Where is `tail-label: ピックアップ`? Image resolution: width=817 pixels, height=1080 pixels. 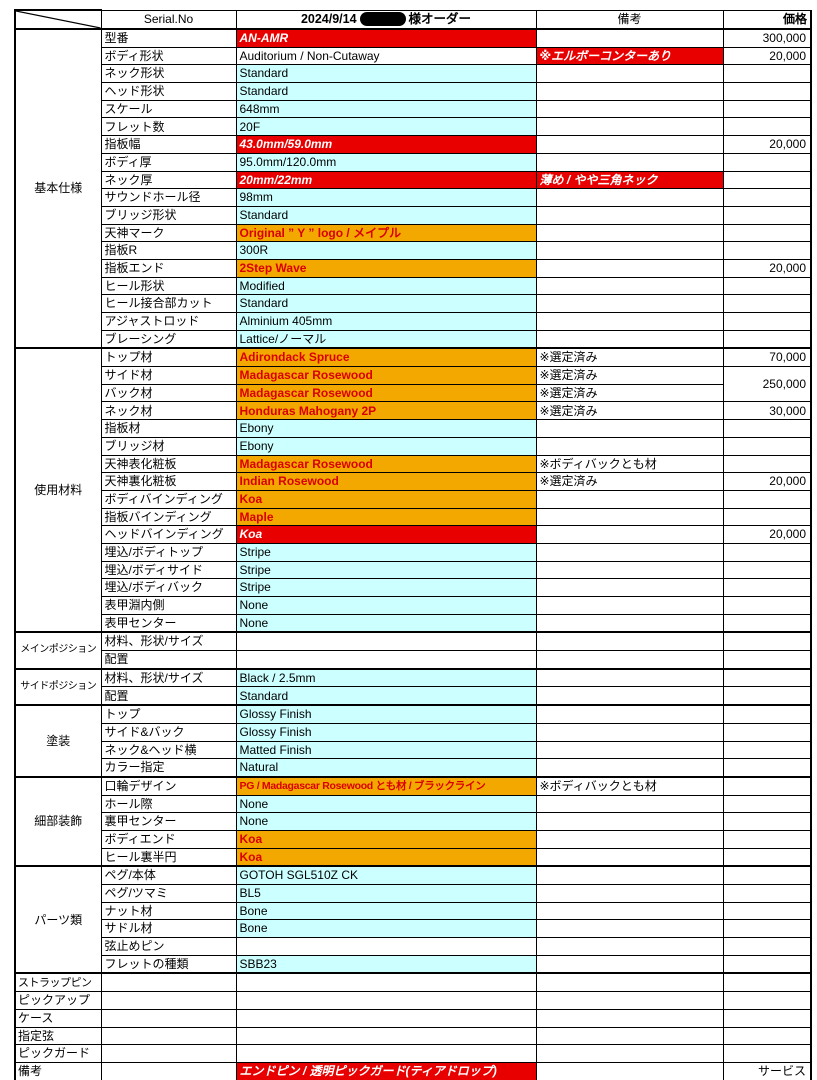 tail-label: ピックアップ is located at coordinates (58, 1000).